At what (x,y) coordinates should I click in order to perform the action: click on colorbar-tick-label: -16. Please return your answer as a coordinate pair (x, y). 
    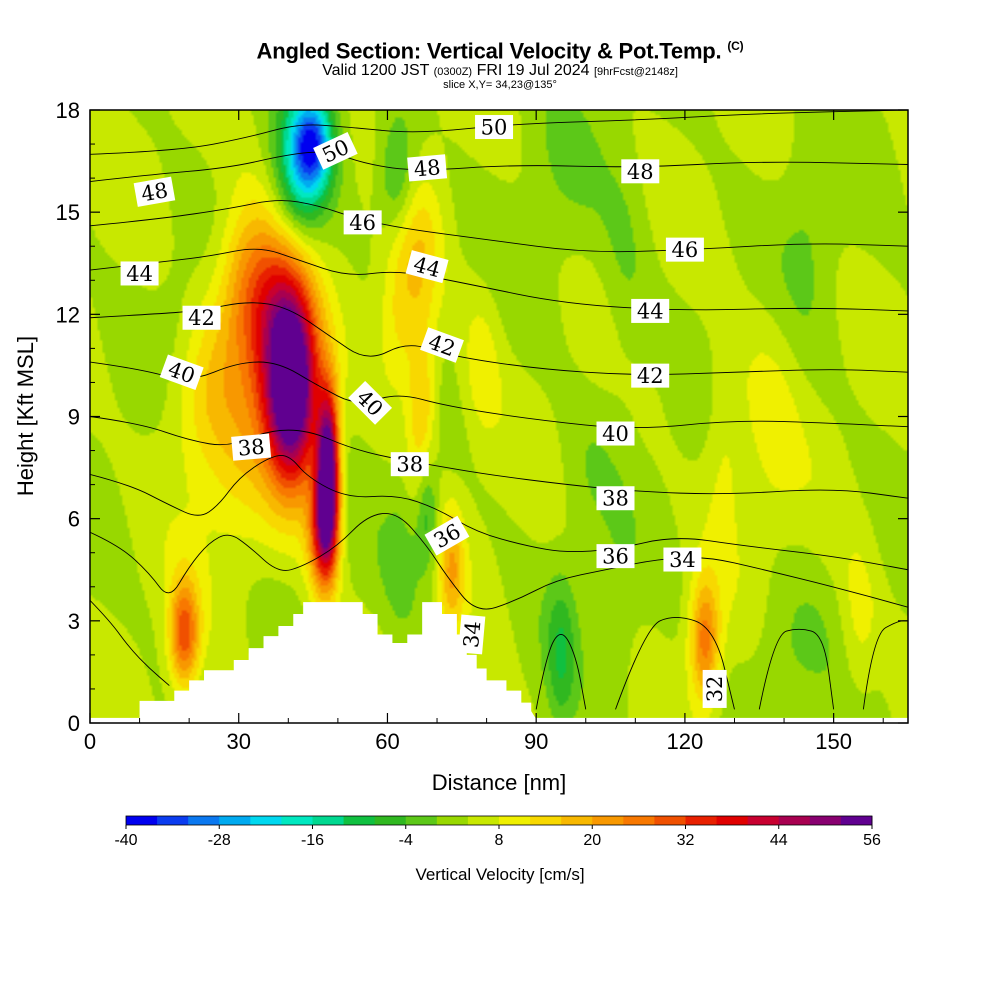
    Looking at the image, I should click on (312, 840).